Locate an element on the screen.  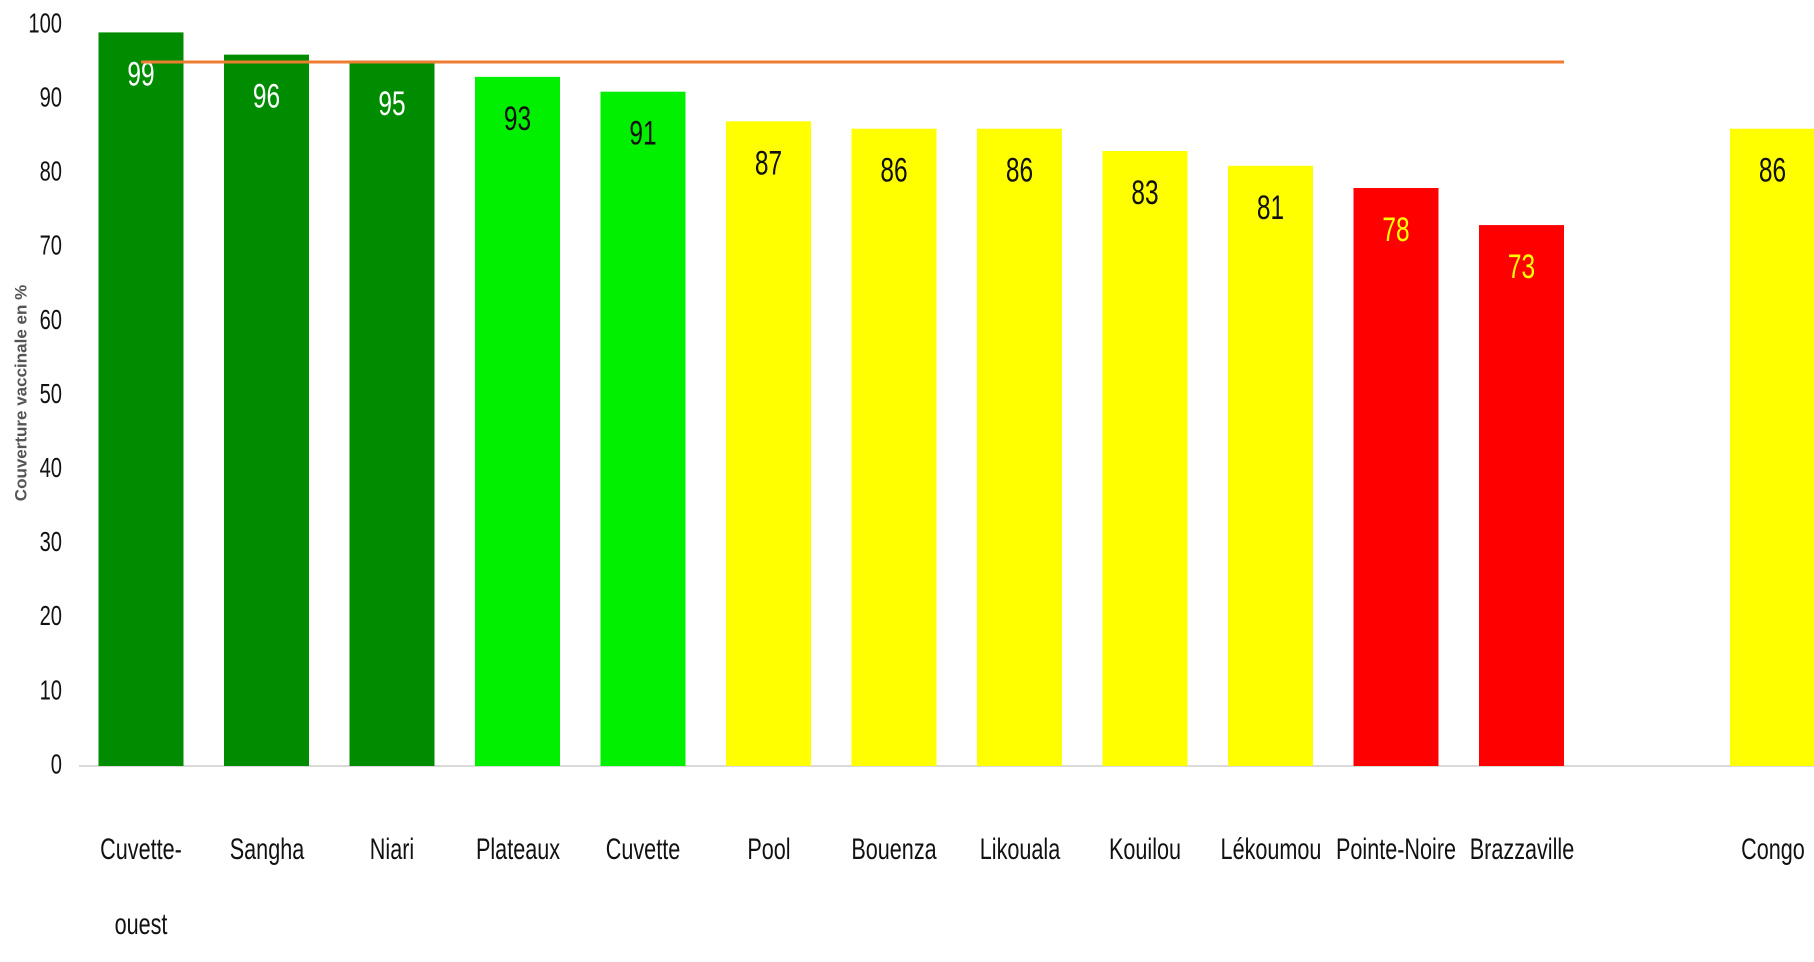
x-tick-label: Brazzaville is located at coordinates (1521, 849).